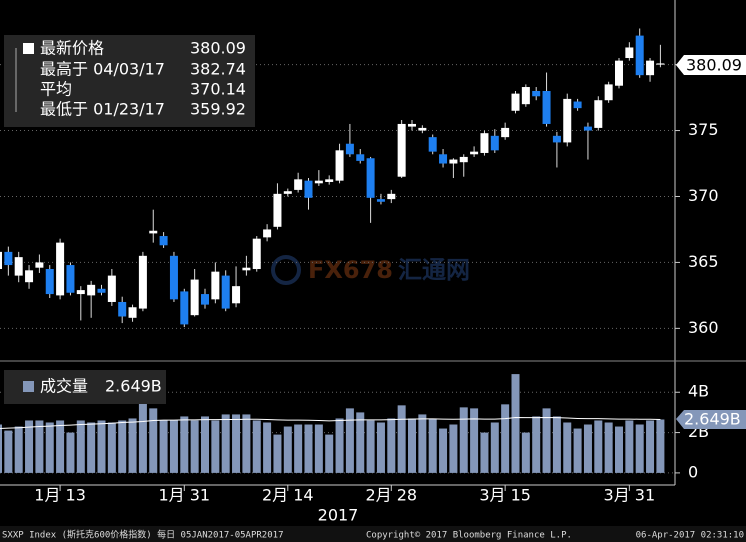  What do you see at coordinates (505, 495) in the screenshot?
I see `x-tick-label: 3月 15` at bounding box center [505, 495].